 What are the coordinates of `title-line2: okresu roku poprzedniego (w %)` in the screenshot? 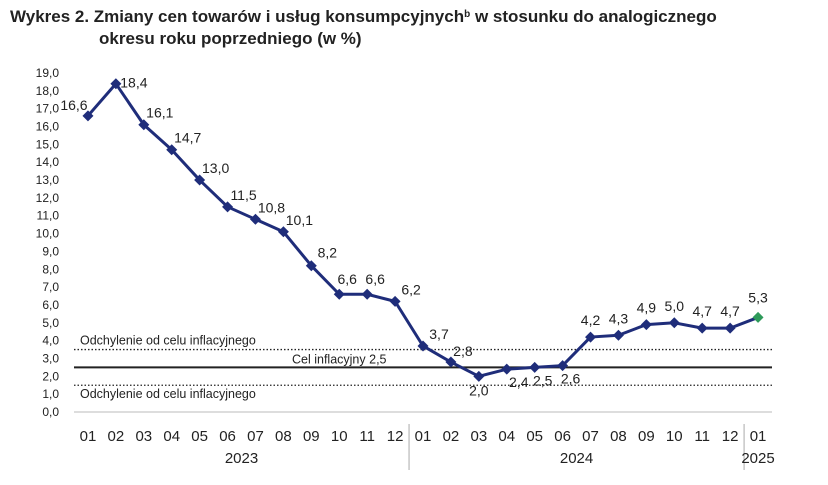 It's located at (230, 38).